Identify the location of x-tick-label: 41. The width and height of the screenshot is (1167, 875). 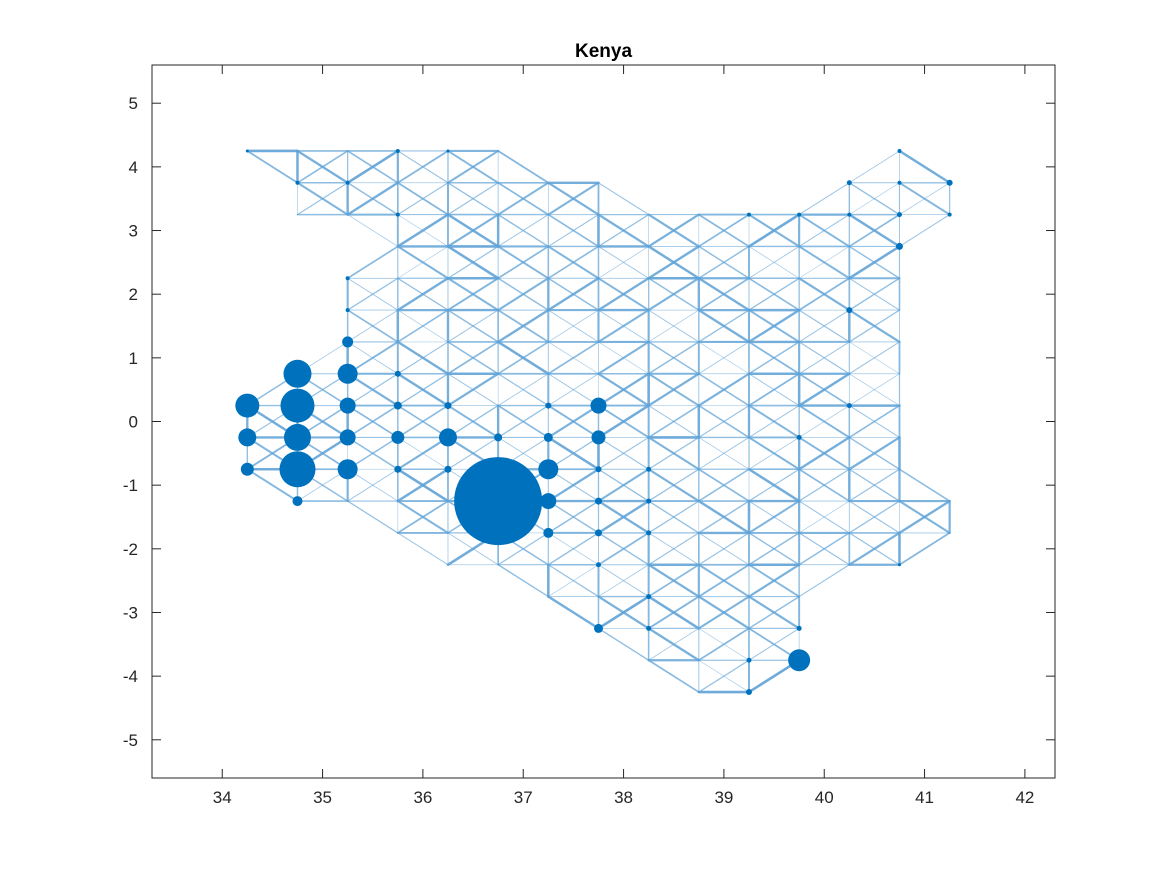
(924, 797).